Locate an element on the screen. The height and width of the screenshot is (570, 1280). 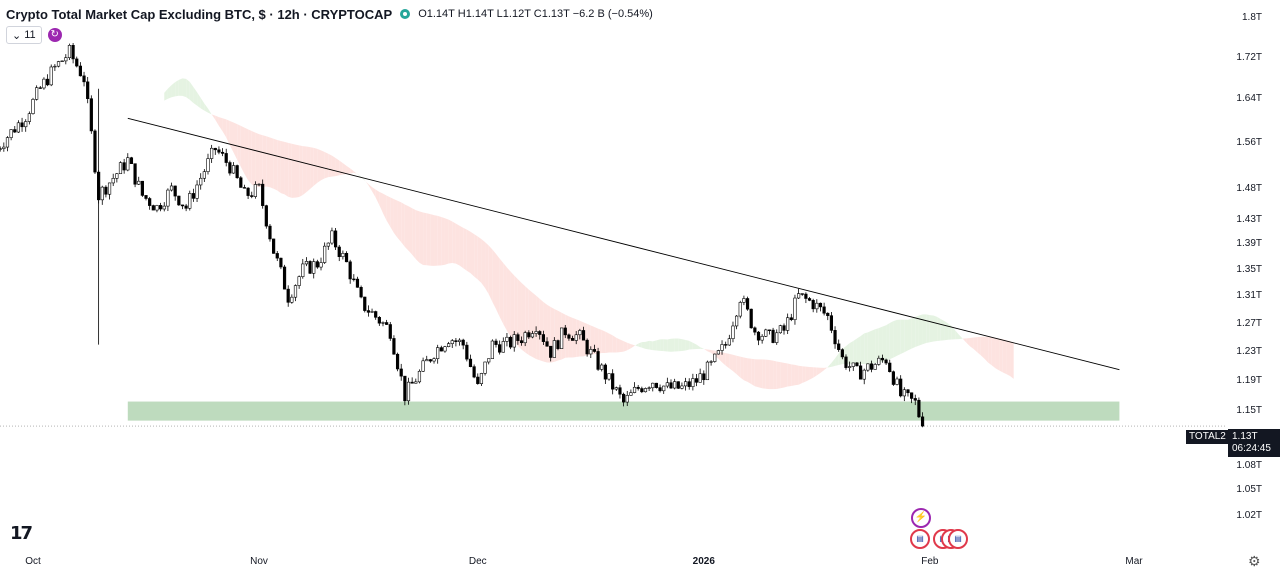
tradingview-logo: 17 is located at coordinates (21, 533).